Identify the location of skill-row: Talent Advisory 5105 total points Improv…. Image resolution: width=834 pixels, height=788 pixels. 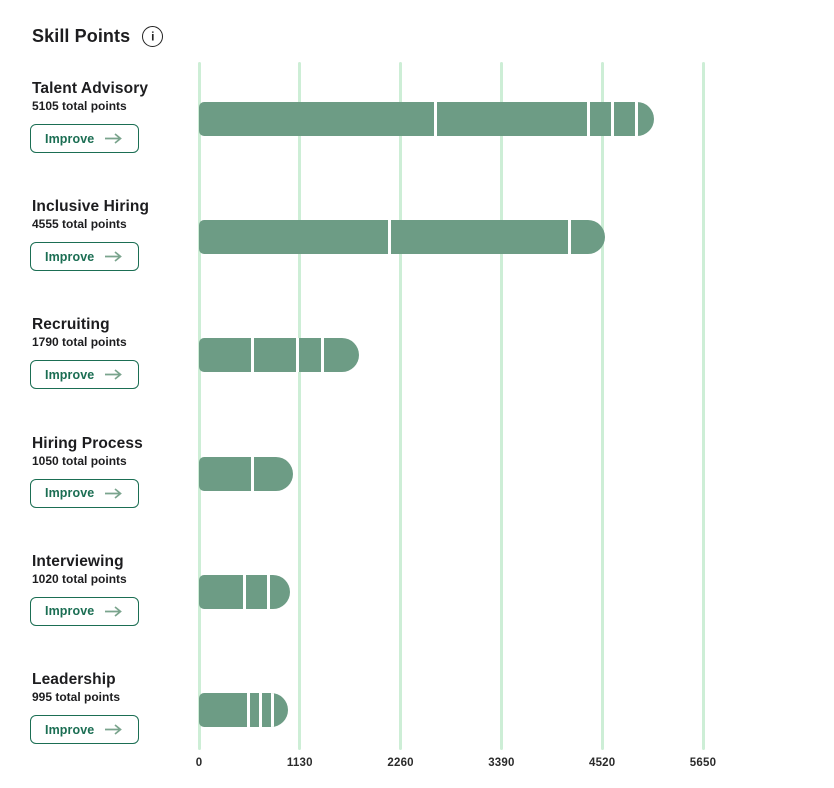
(417, 139).